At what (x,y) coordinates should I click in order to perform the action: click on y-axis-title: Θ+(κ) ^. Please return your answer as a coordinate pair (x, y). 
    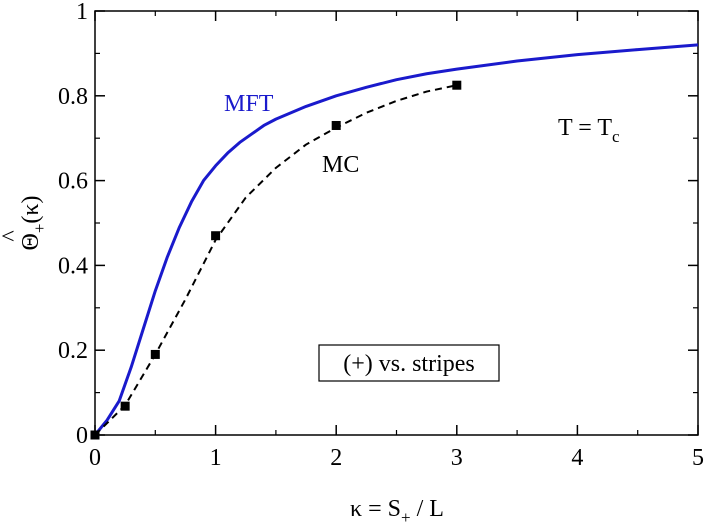
    Looking at the image, I should click on (24, 222).